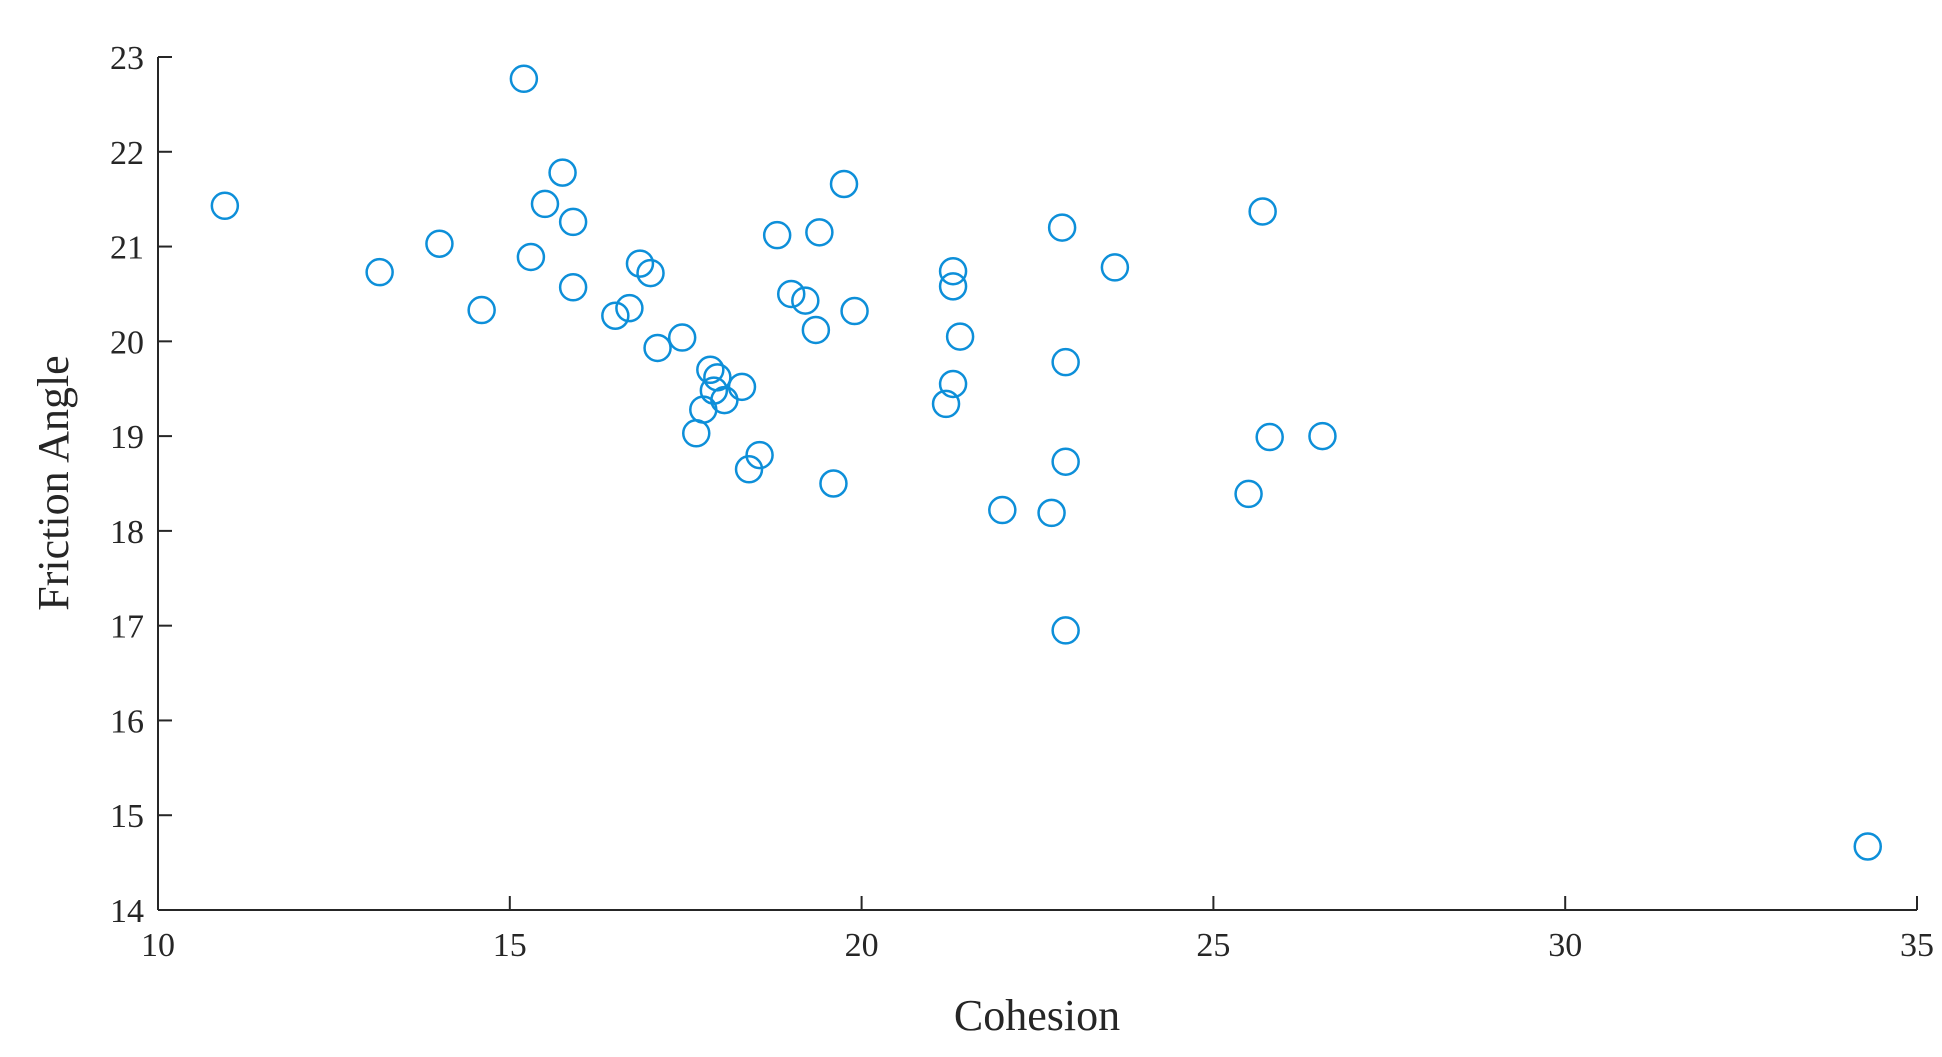 Image resolution: width=1942 pixels, height=1057 pixels. Describe the element at coordinates (53, 482) in the screenshot. I see `y-axis-title: Friction Angle` at that location.